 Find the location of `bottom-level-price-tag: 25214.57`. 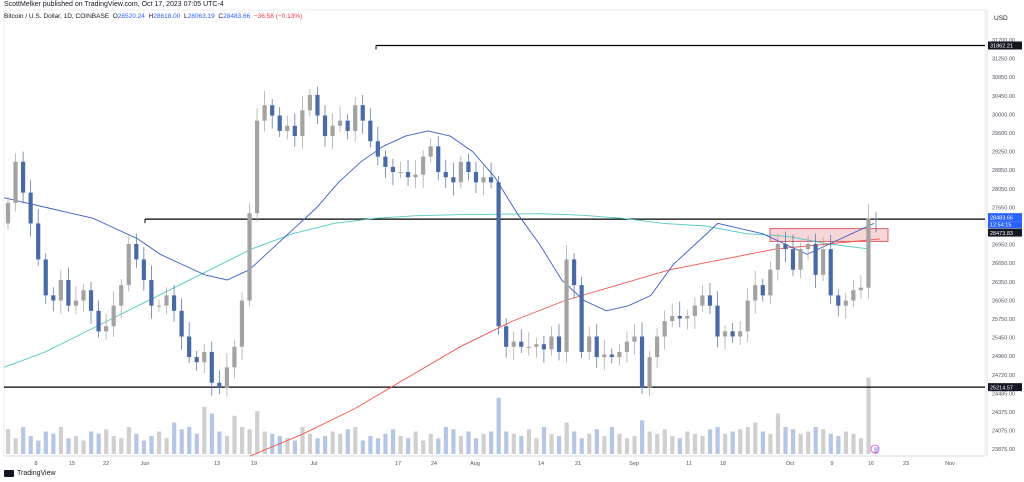

bottom-level-price-tag: 25214.57 is located at coordinates (1001, 388).